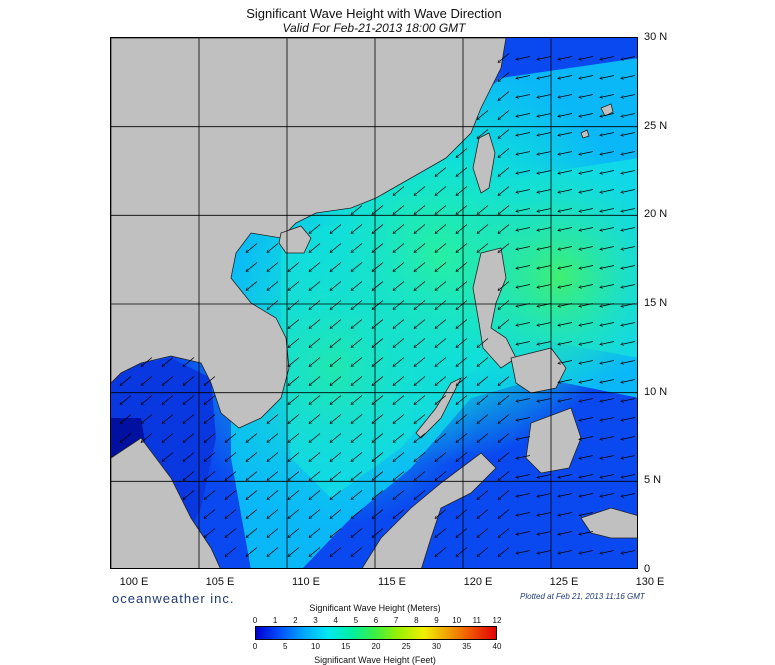 Image resolution: width=775 pixels, height=665 pixels. I want to click on legend-feet-tick: 5, so click(285, 646).